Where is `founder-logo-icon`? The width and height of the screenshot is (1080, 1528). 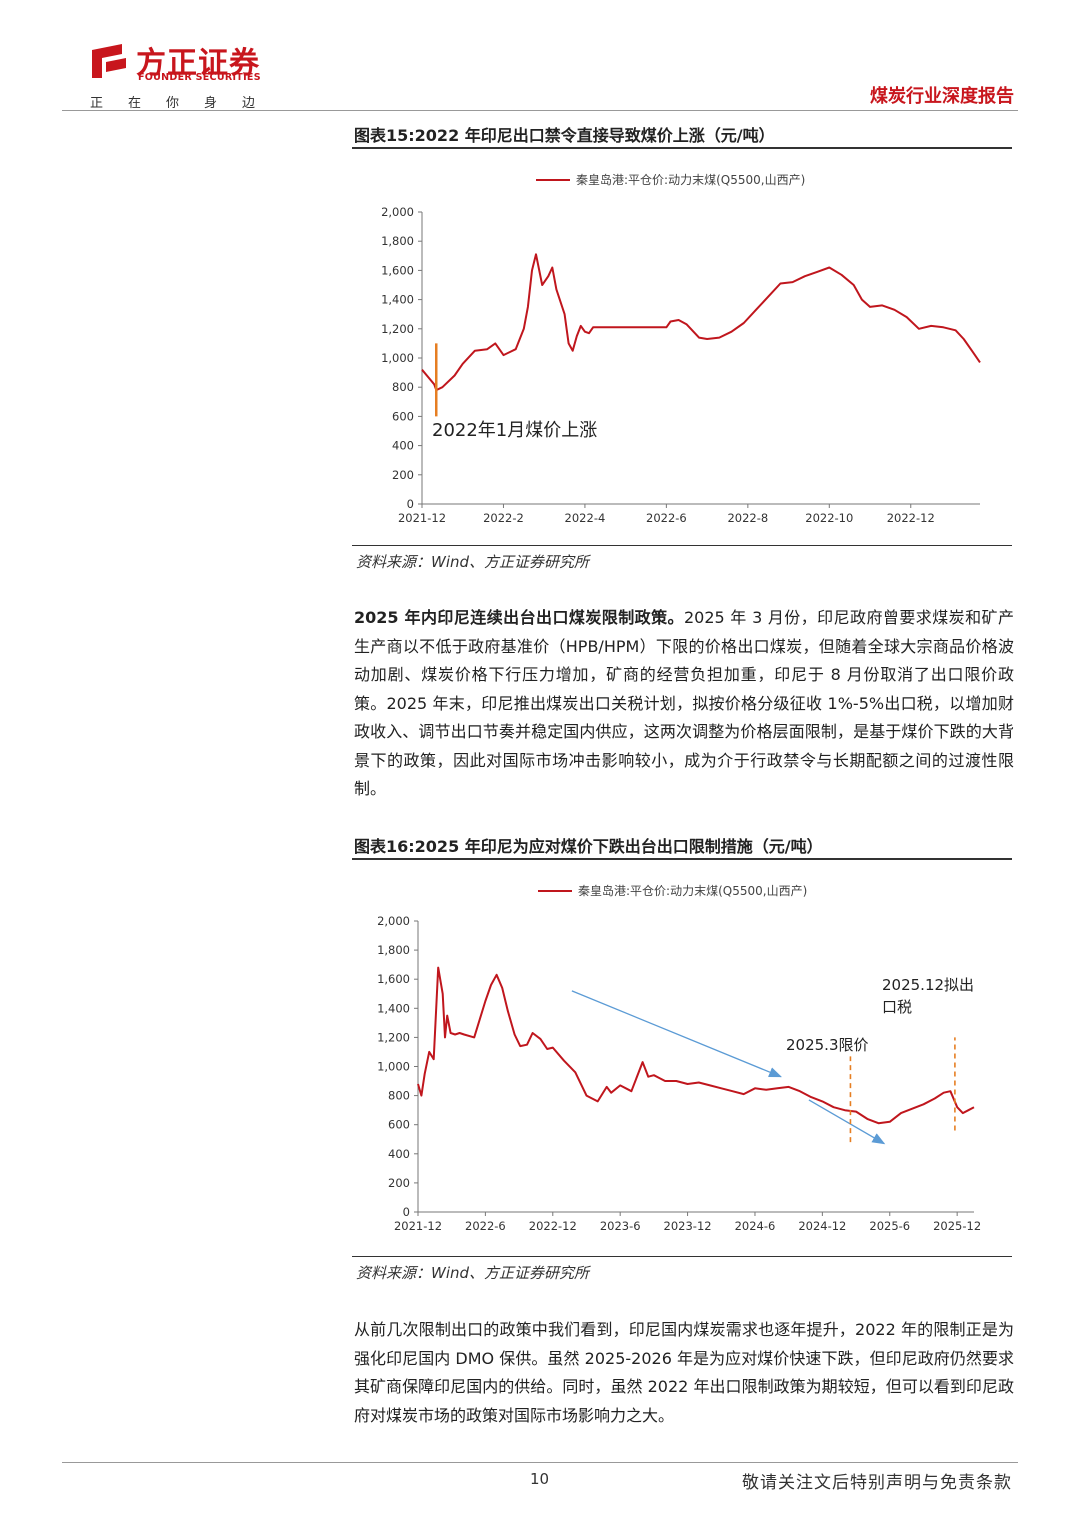 founder-logo-icon is located at coordinates (109, 61).